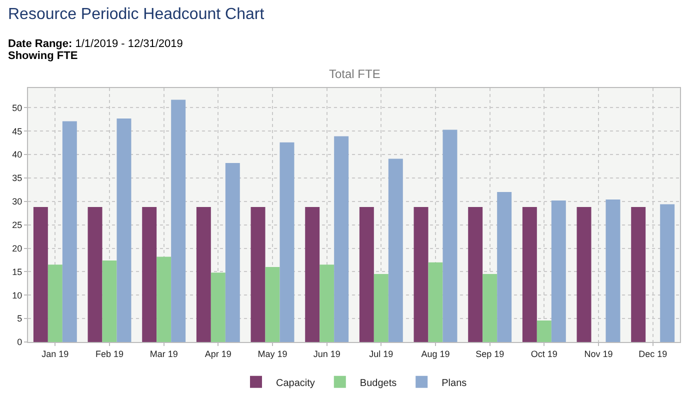 Image resolution: width=690 pixels, height=406 pixels. I want to click on x-tick-label: Jan 19, so click(55, 353).